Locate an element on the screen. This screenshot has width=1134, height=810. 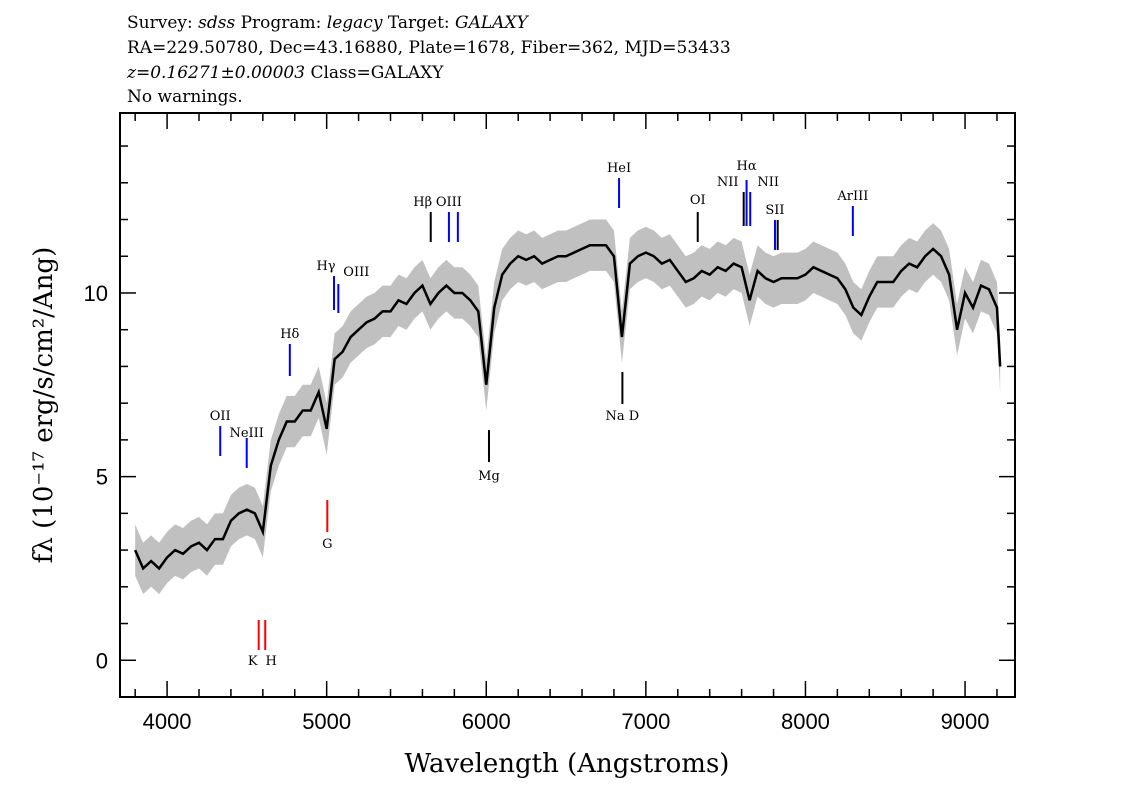
x-tick-label: 4000 is located at coordinates (167, 721).